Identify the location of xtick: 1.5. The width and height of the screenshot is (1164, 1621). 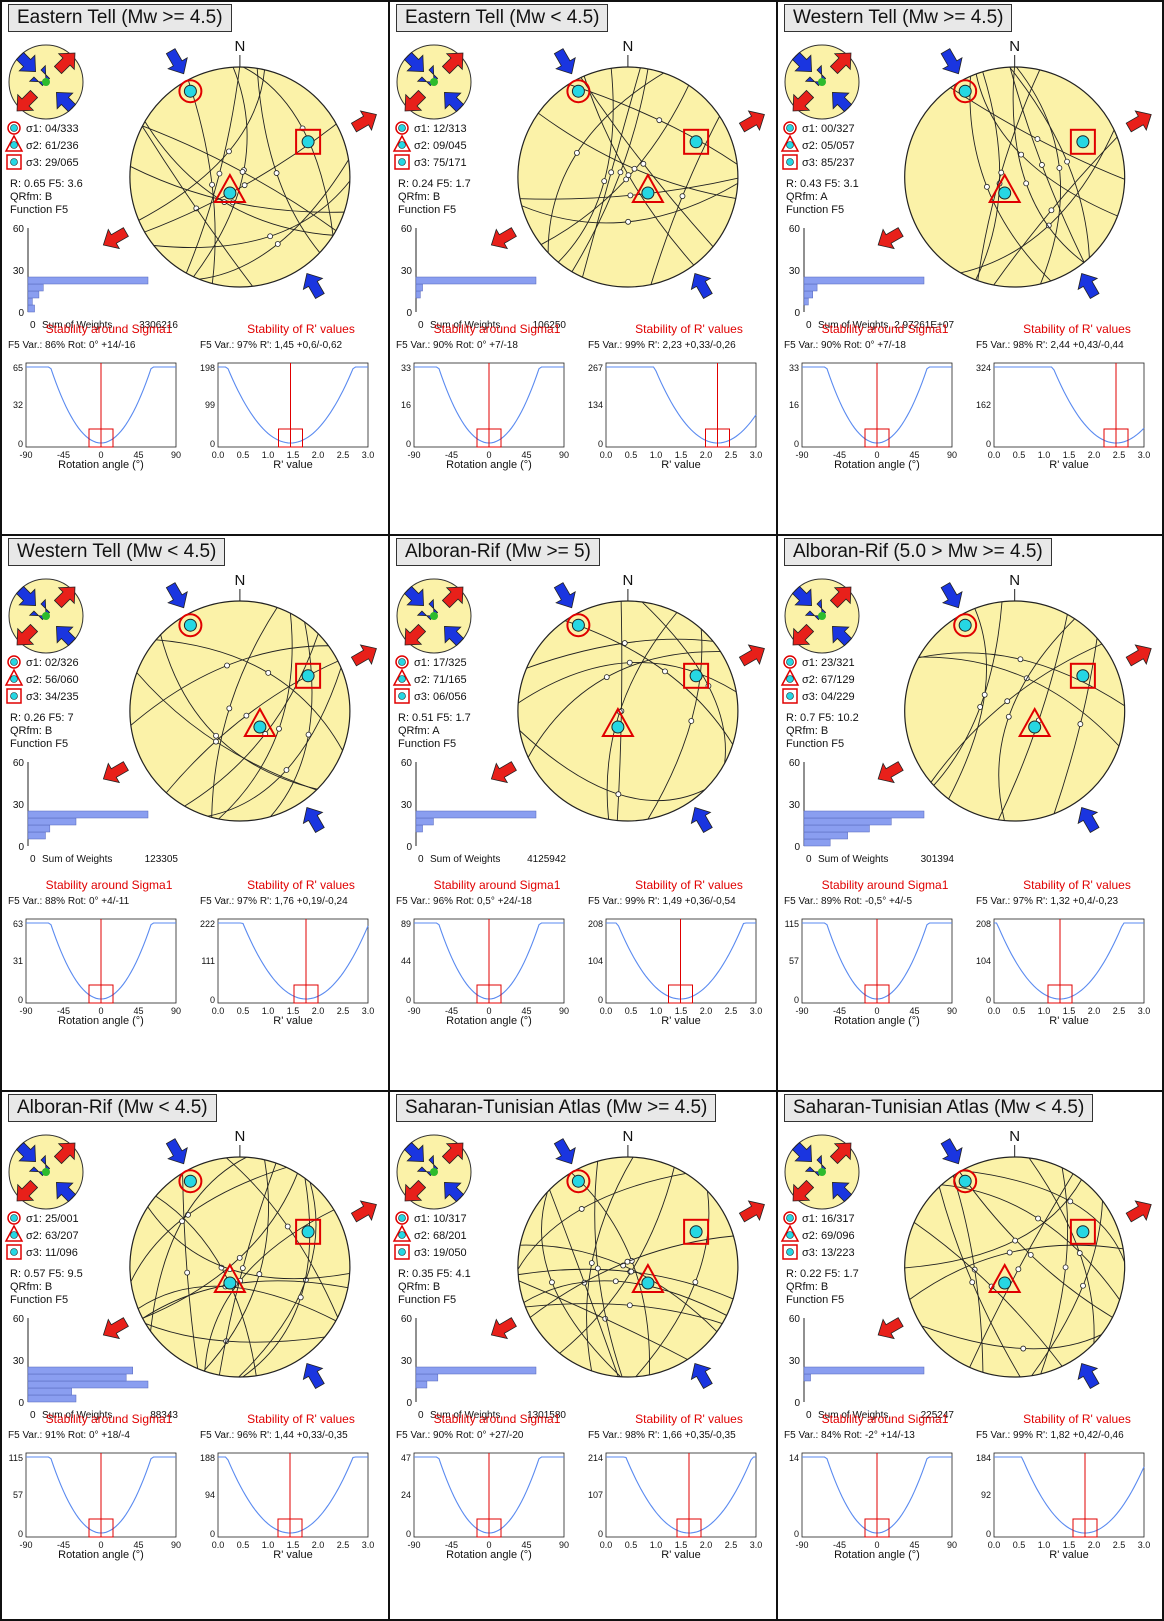
(293, 1011).